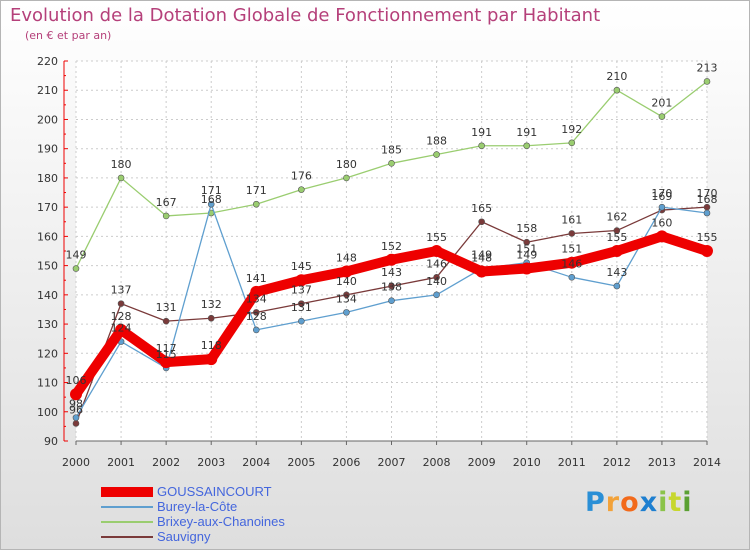  I want to click on data-label: 152, so click(391, 246).